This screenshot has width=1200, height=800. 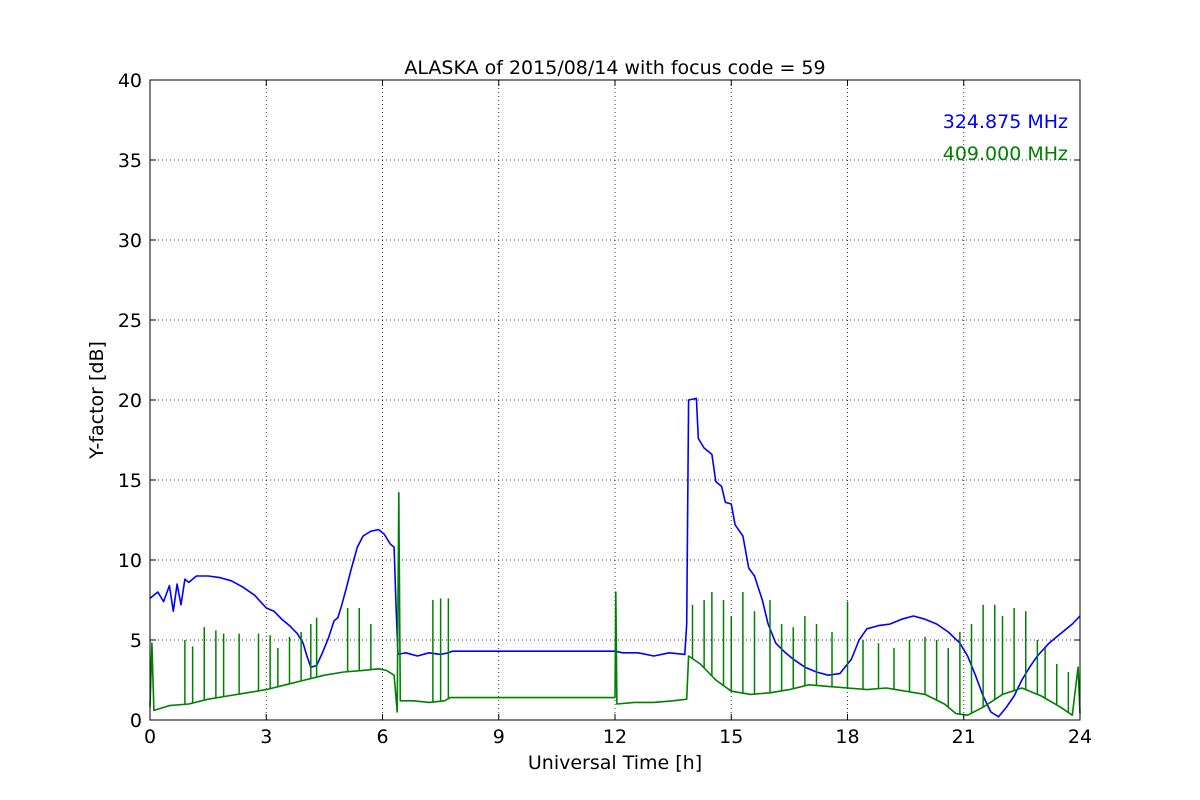 I want to click on y-tick-labels: 0 5 10 15 20 25 30 35 40, so click(x=130, y=401).